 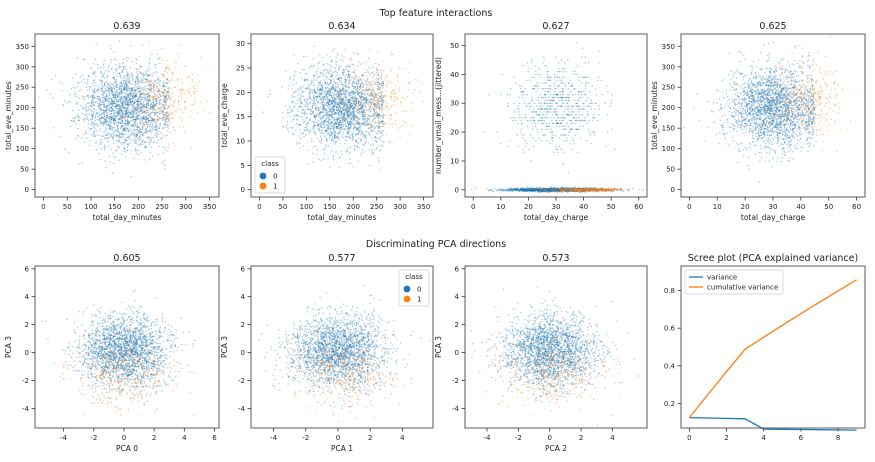 I want to click on y-tick-label: 10, so click(x=240, y=142).